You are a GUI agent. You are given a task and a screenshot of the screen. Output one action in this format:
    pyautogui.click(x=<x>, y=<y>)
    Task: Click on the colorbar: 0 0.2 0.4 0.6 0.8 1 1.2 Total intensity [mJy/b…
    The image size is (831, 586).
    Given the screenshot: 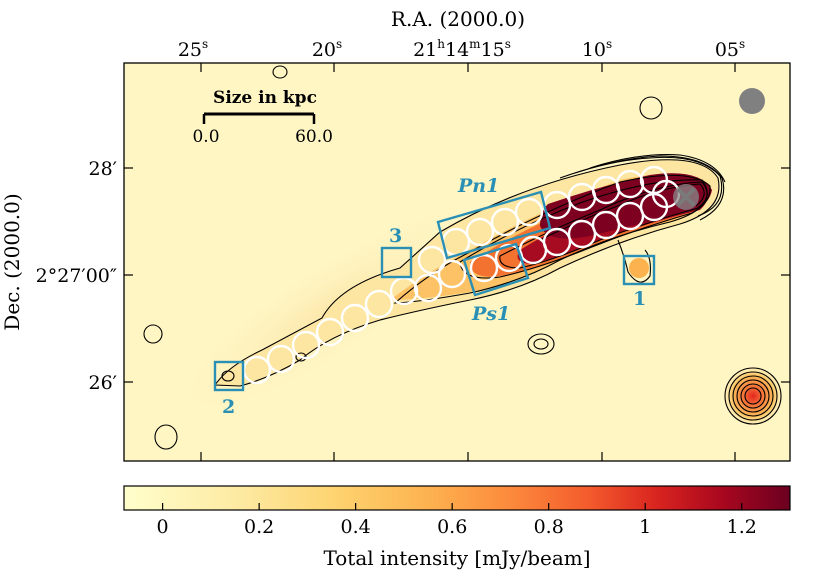 What is the action you would take?
    pyautogui.click(x=457, y=527)
    